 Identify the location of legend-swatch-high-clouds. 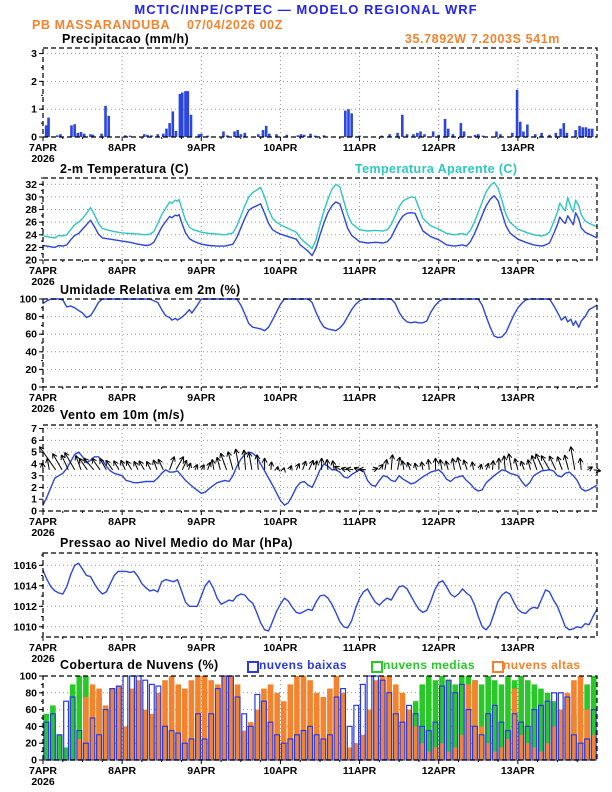
(498, 667).